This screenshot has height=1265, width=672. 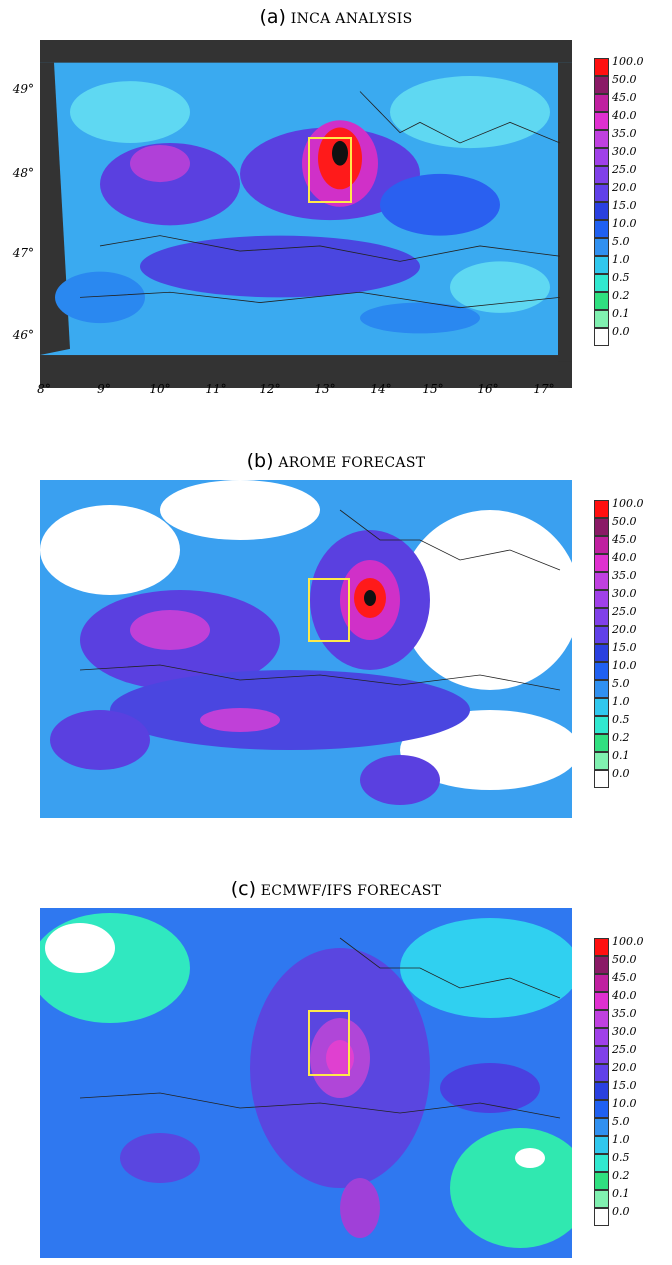 What do you see at coordinates (352, 463) in the screenshot?
I see `panel-label: AROME FORECAST` at bounding box center [352, 463].